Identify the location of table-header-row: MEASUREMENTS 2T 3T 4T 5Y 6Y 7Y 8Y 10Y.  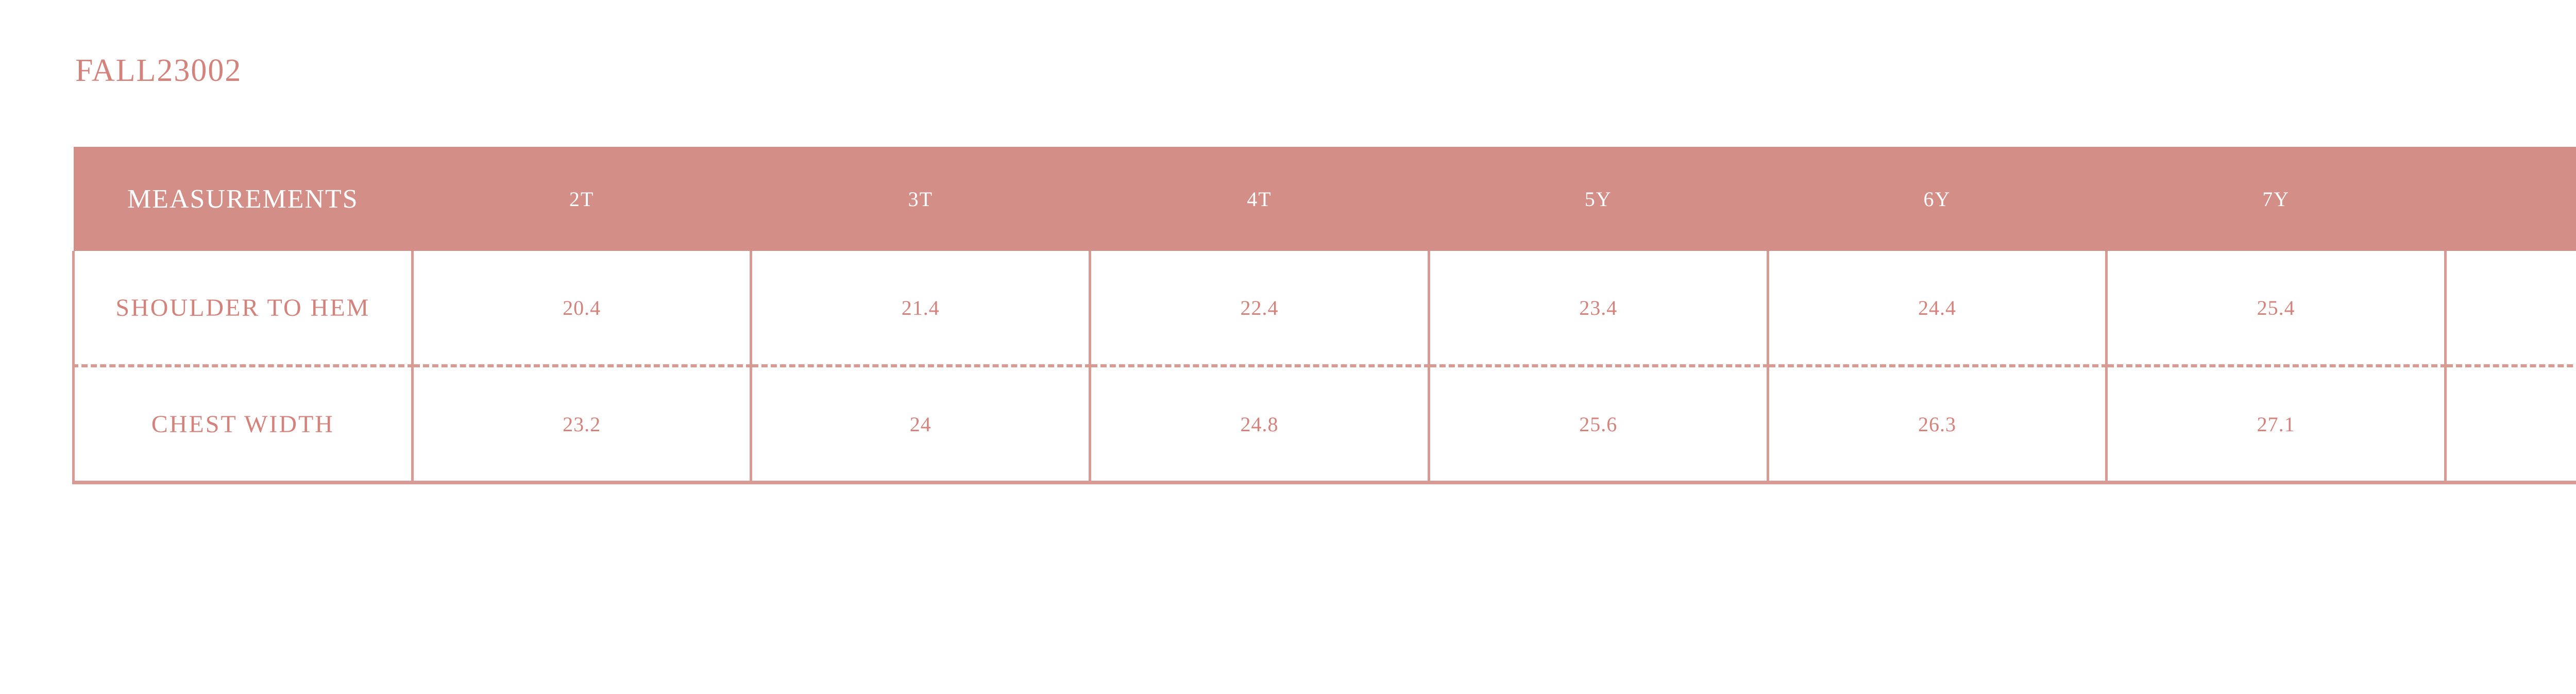
(1324, 199).